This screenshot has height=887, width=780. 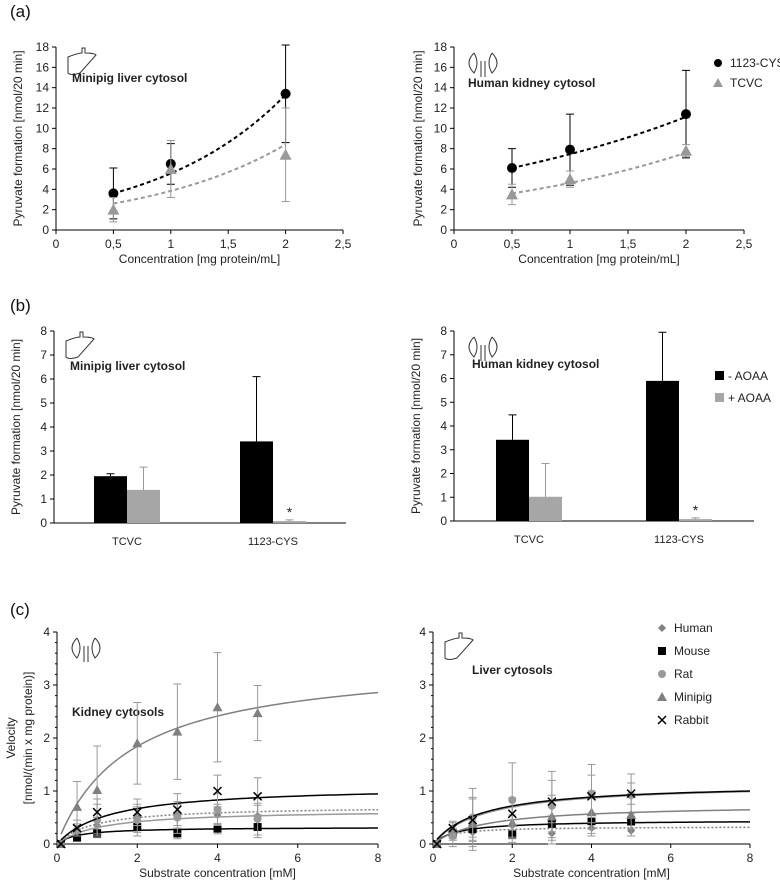 What do you see at coordinates (662, 651) in the screenshot?
I see `data-point-square` at bounding box center [662, 651].